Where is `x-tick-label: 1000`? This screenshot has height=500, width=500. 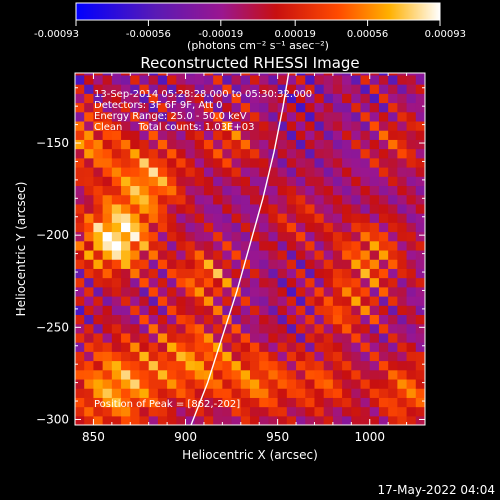
x-tick-label: 1000 is located at coordinates (369, 437).